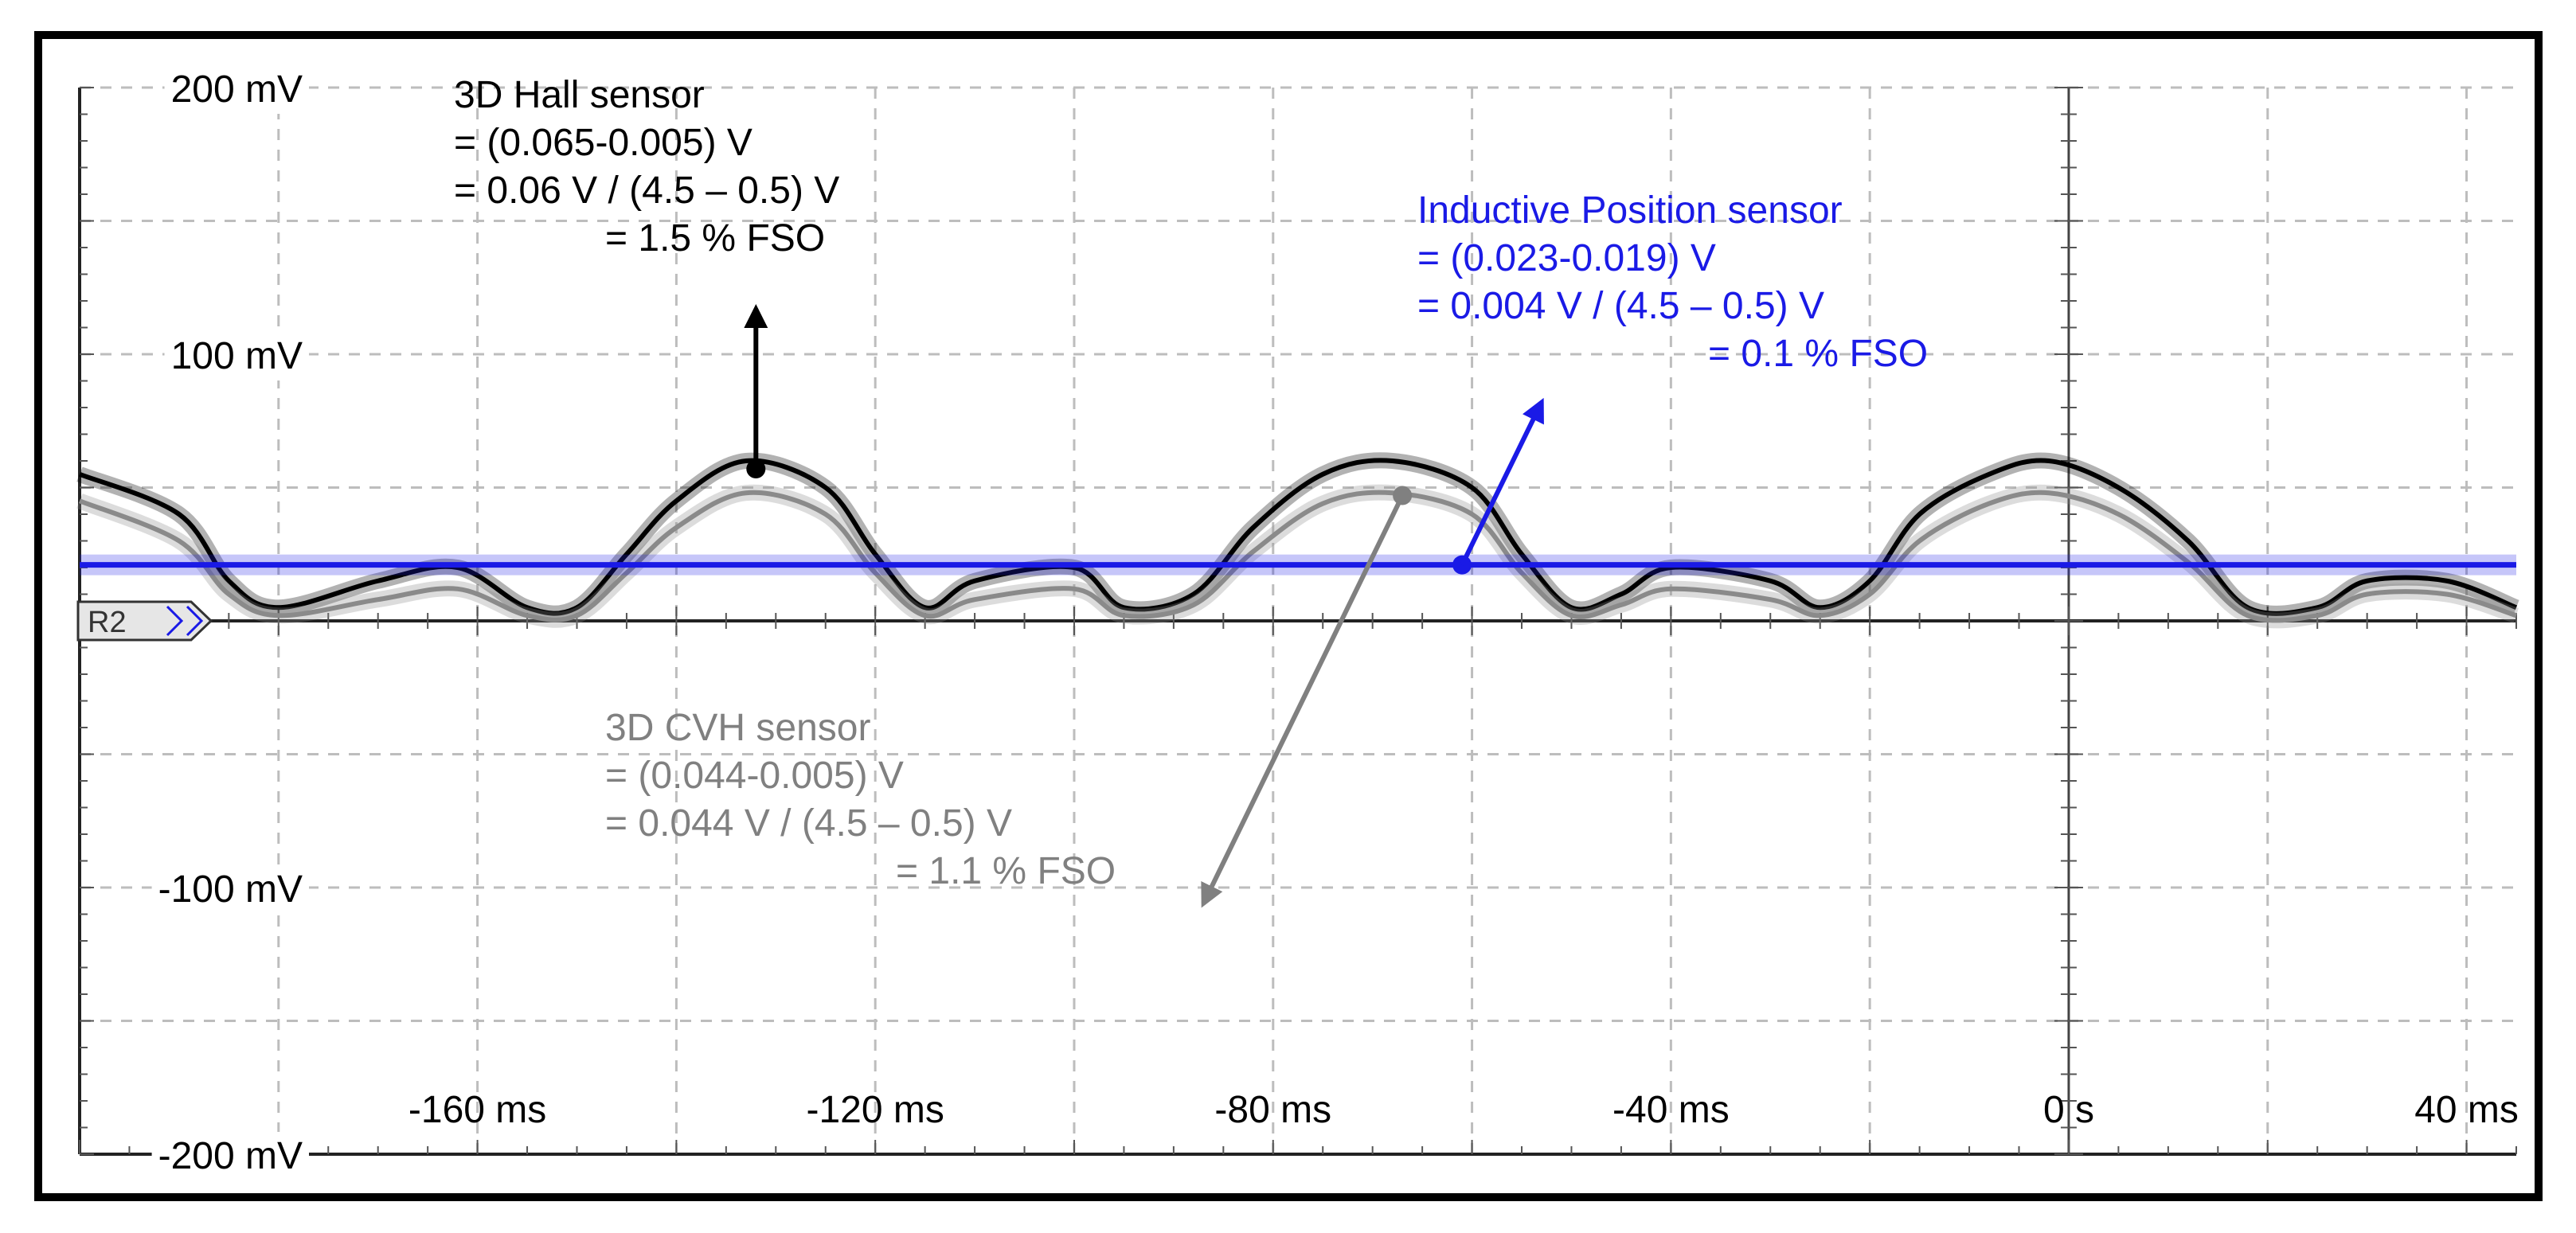  What do you see at coordinates (1630, 210) in the screenshot?
I see `annotation-title: Inductive Position sensor` at bounding box center [1630, 210].